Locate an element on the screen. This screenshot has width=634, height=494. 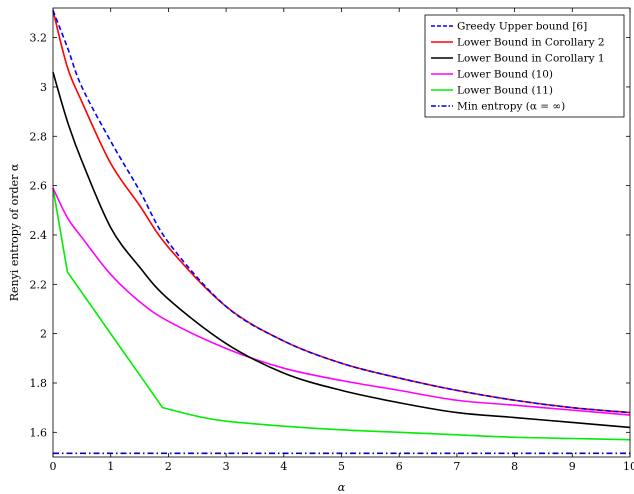
y-tick-label: 2.8 is located at coordinates (39, 136).